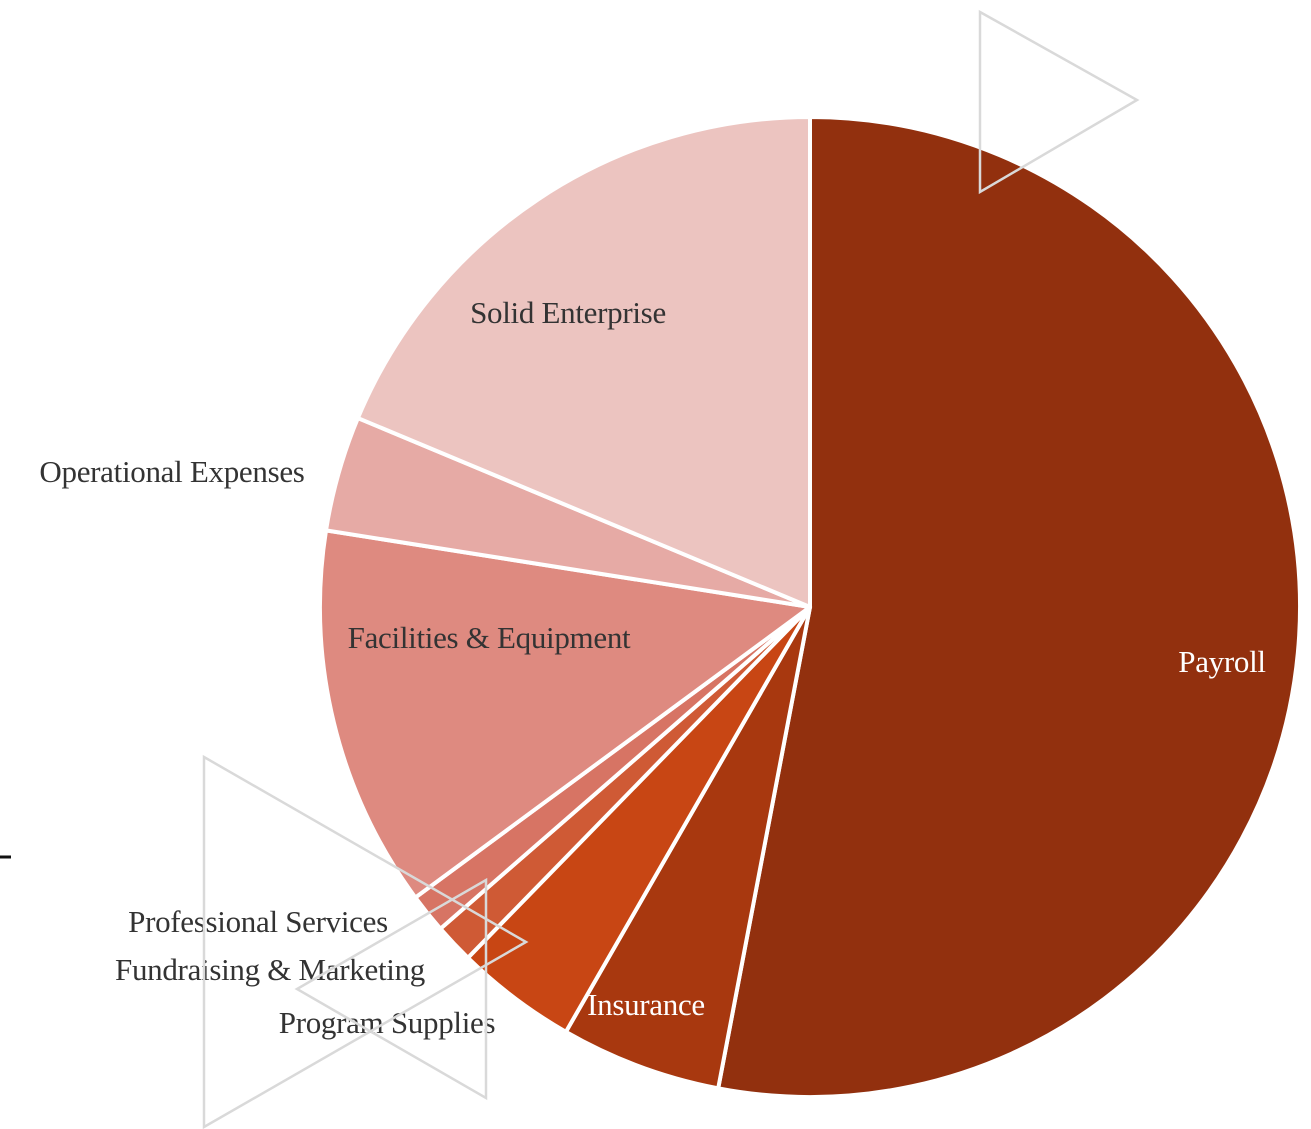 This screenshot has height=1129, width=1311. Describe the element at coordinates (489, 637) in the screenshot. I see `slice-label-facilities-and-equipment: Facilities & Equipment` at that location.